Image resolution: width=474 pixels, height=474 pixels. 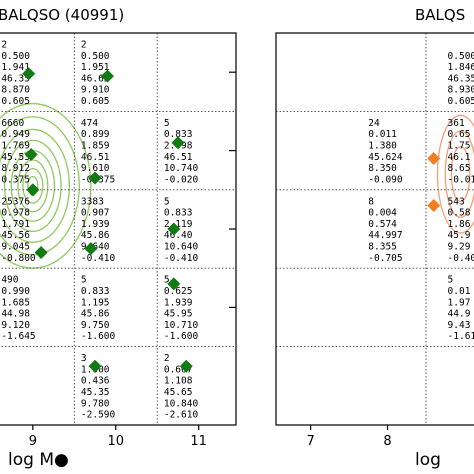 What do you see at coordinates (461, 90) in the screenshot?
I see `cell-stat-value: 8.930` at bounding box center [461, 90].